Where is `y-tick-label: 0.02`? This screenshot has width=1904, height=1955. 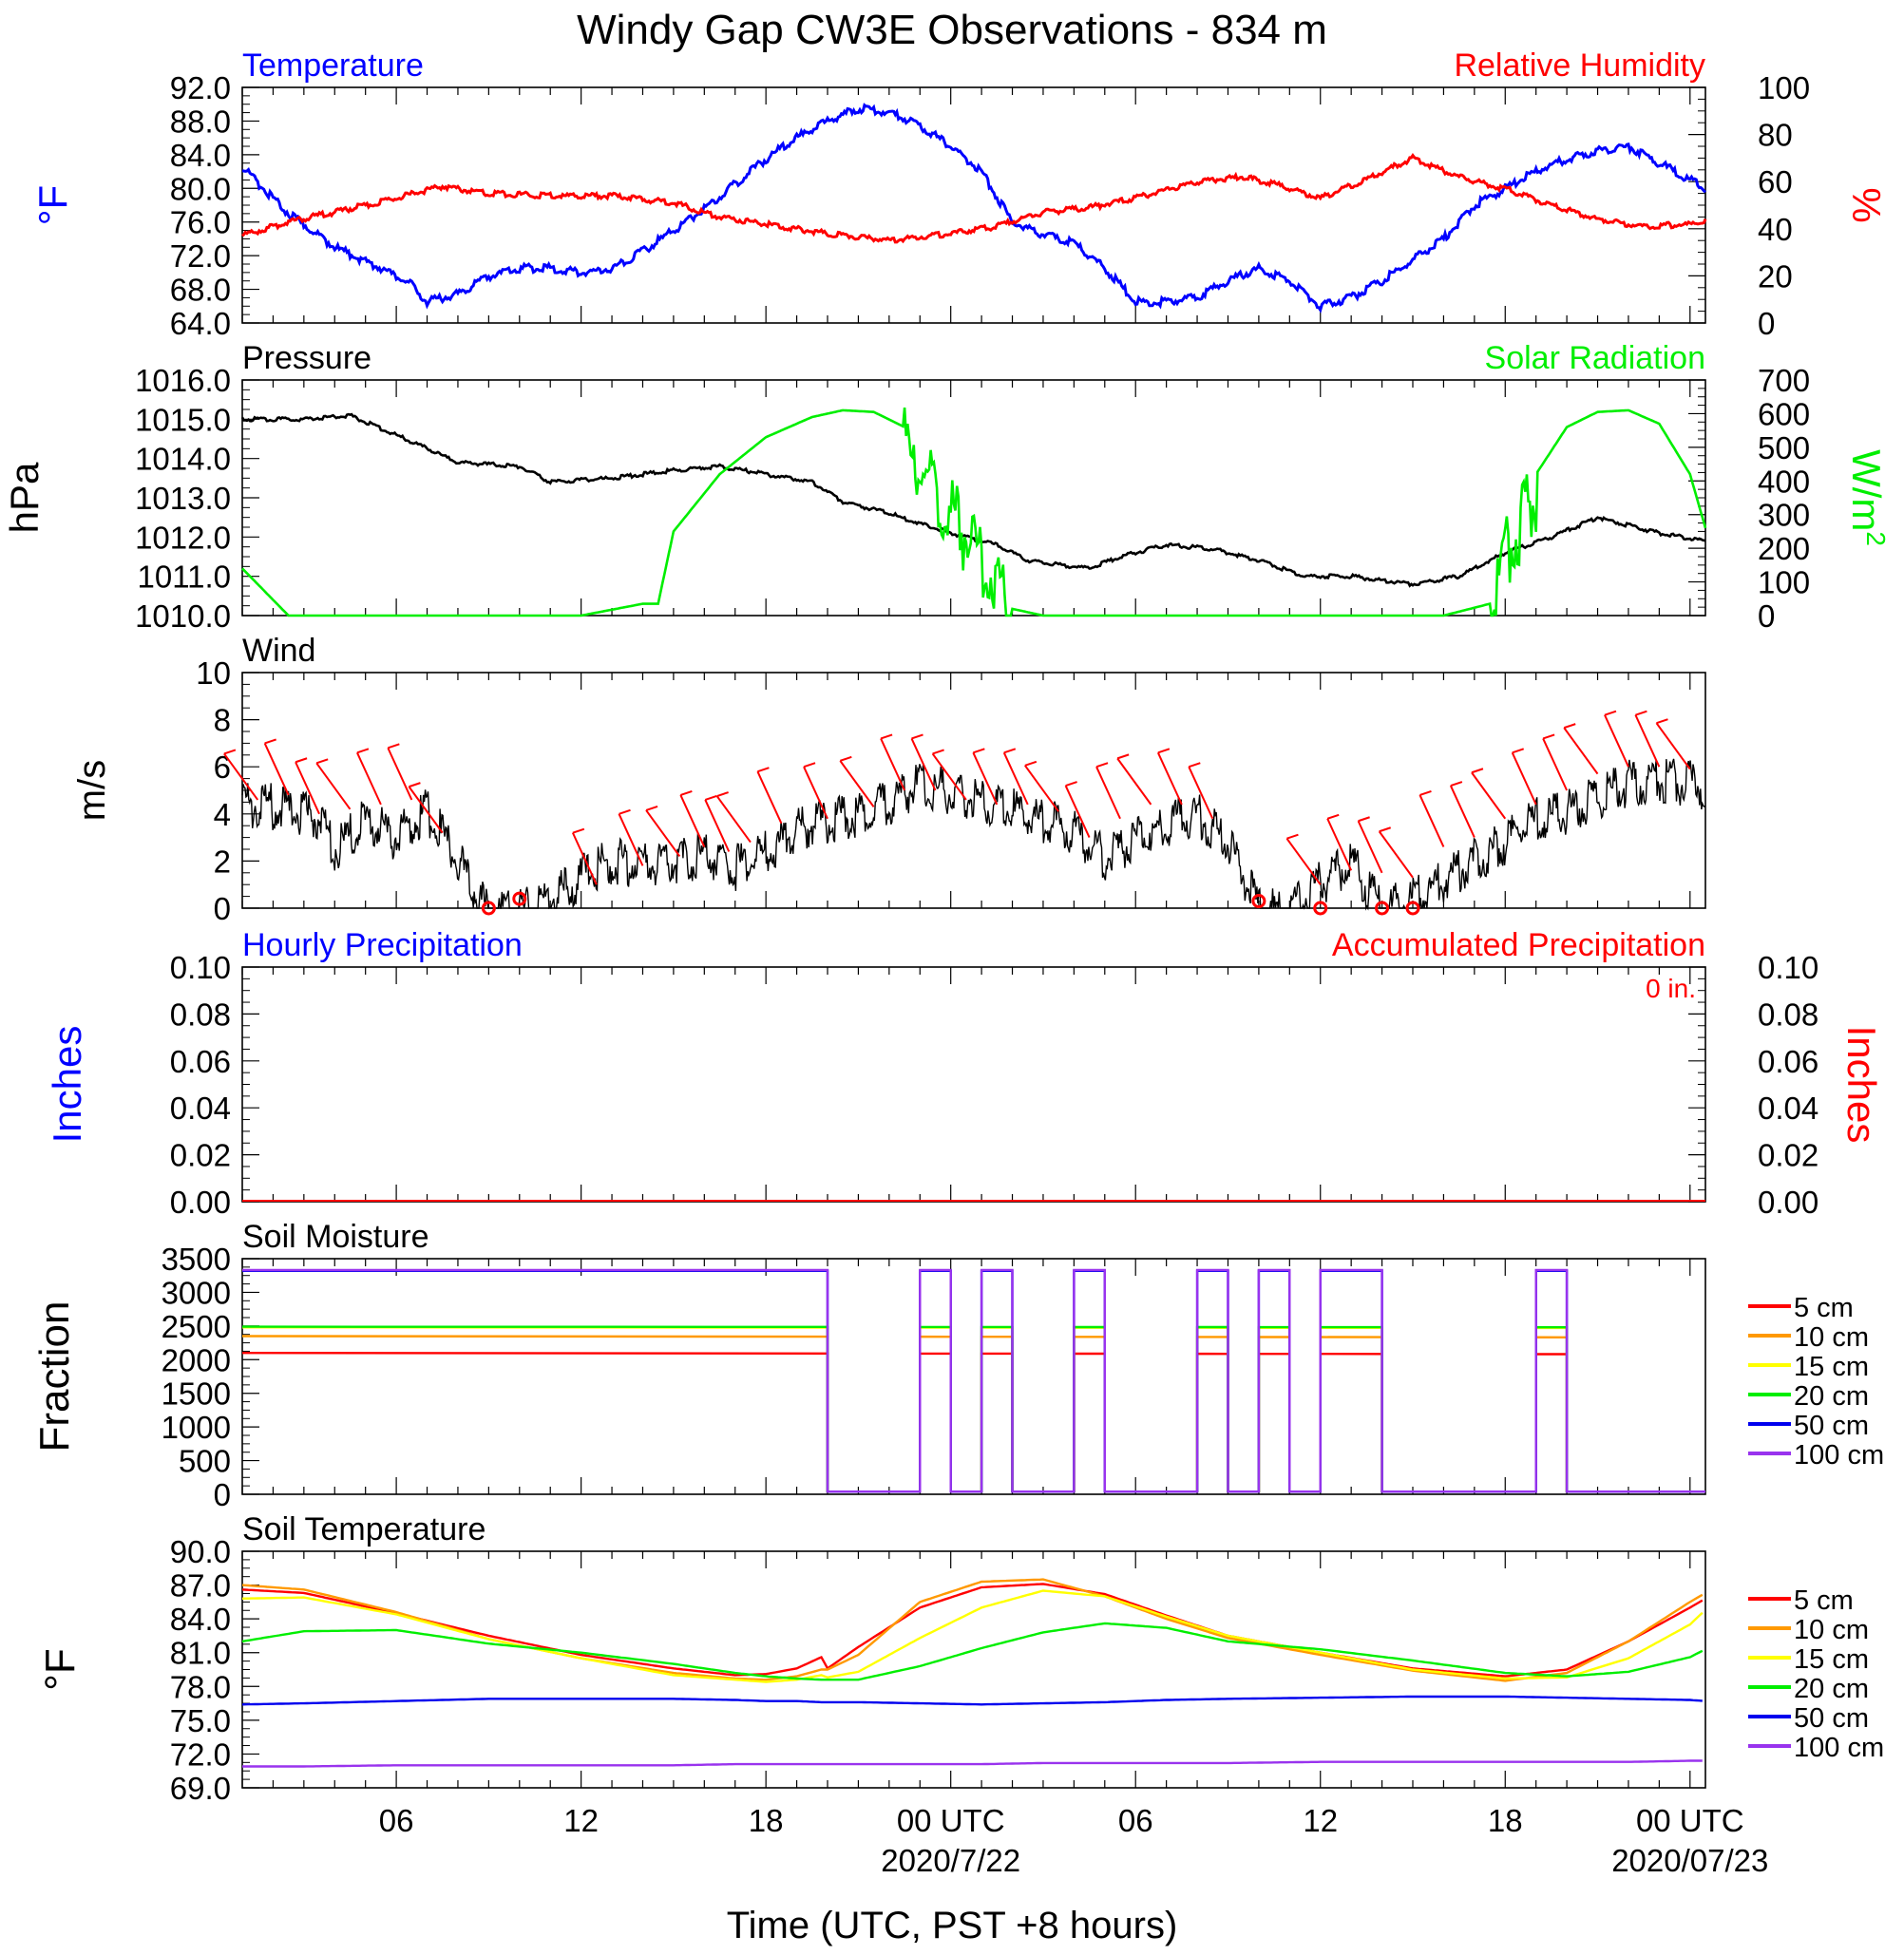
y-tick-label: 0.02 is located at coordinates (1788, 1155).